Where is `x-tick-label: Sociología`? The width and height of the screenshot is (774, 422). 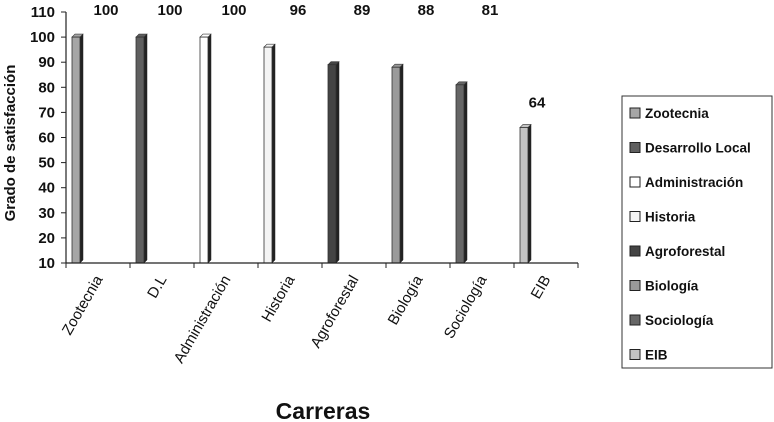 x-tick-label: Sociología is located at coordinates (466, 307).